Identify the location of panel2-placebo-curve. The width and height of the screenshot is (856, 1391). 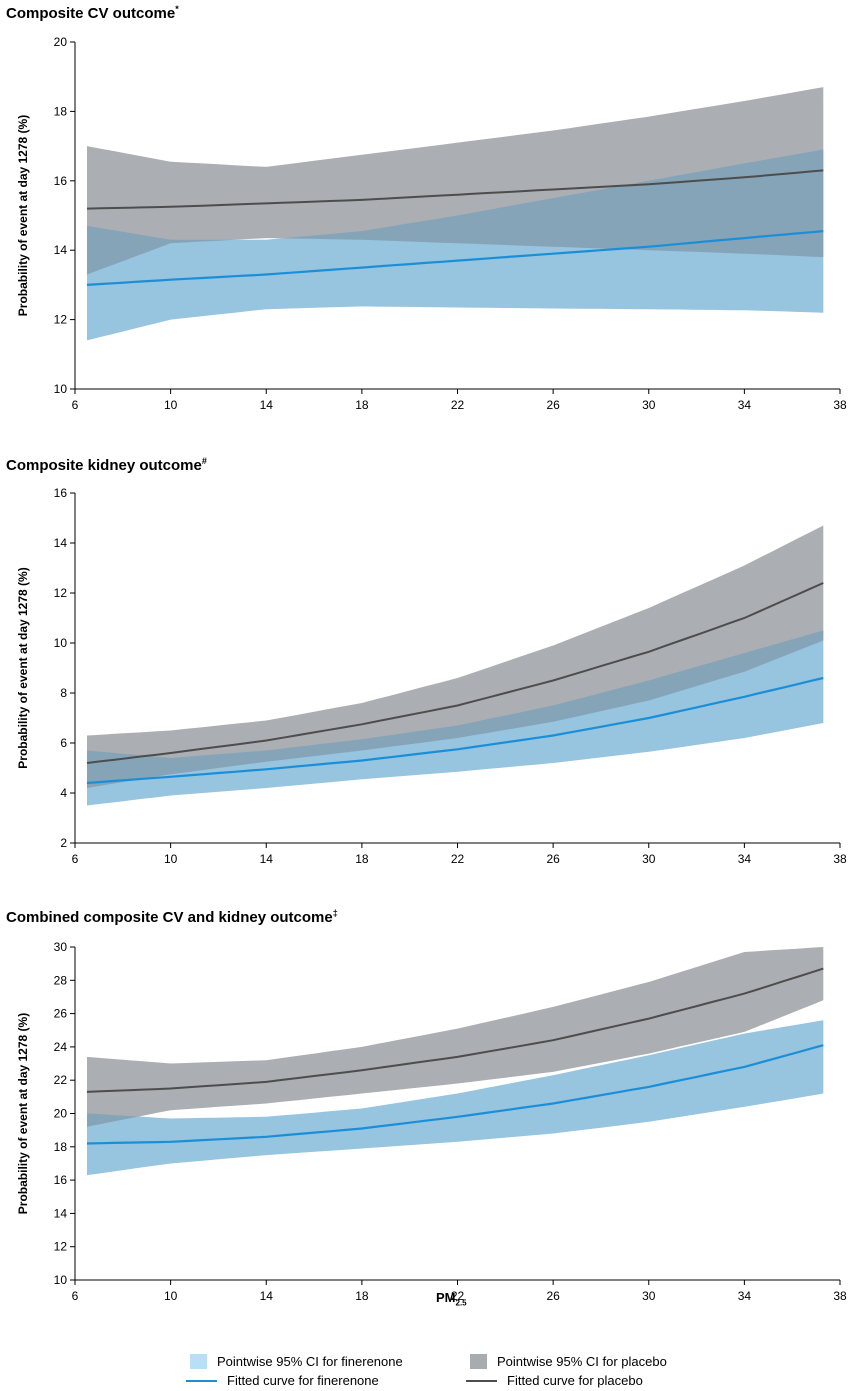
(455, 673).